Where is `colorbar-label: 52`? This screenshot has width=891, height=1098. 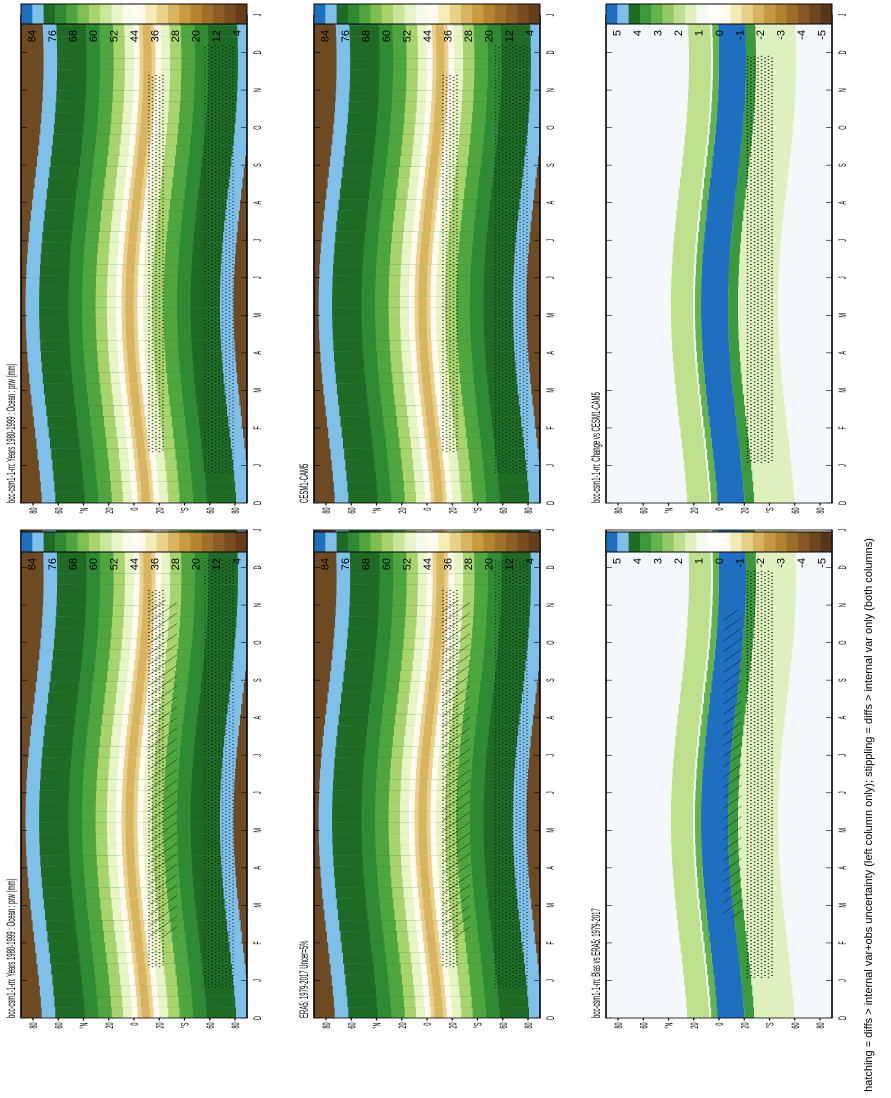 colorbar-label: 52 is located at coordinates (407, 36).